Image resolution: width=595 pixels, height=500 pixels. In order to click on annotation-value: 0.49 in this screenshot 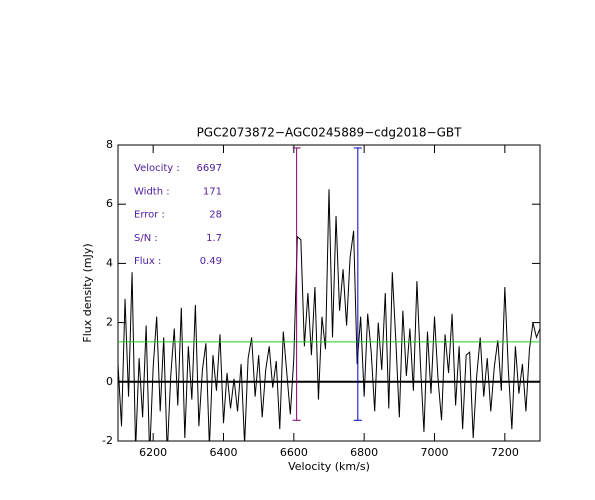, I will do `click(211, 261)`.